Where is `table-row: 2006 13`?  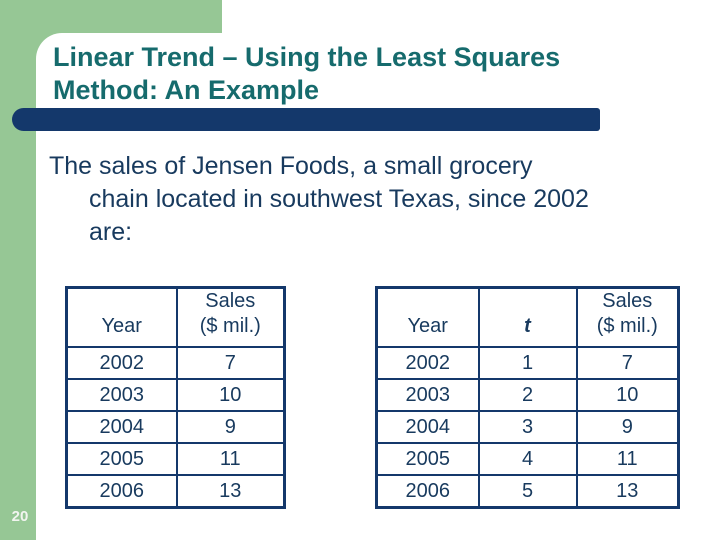 table-row: 2006 13 is located at coordinates (175, 491).